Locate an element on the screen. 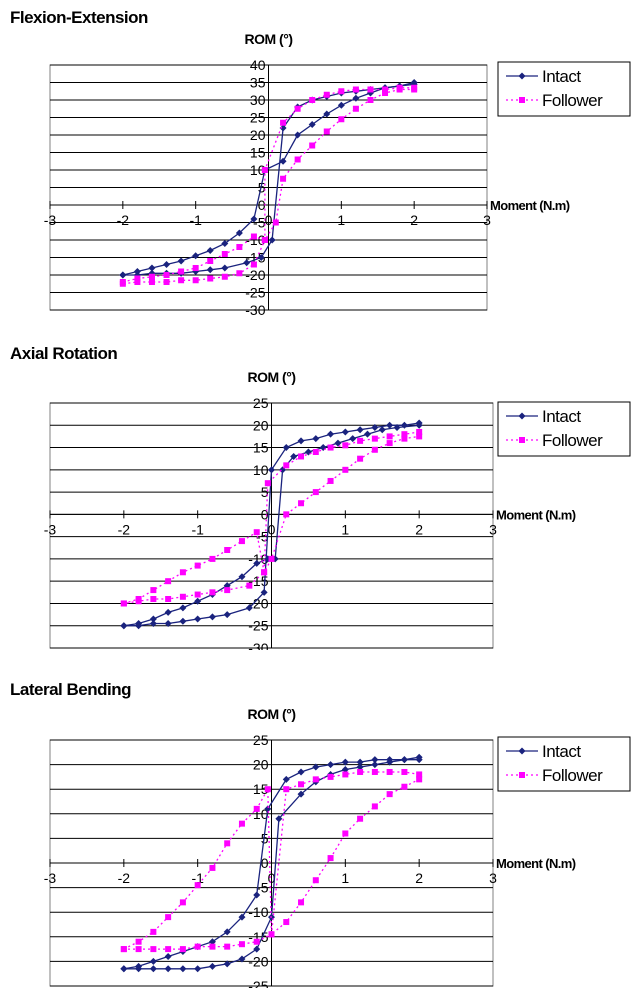  x-tick-label: -1 is located at coordinates (197, 878).